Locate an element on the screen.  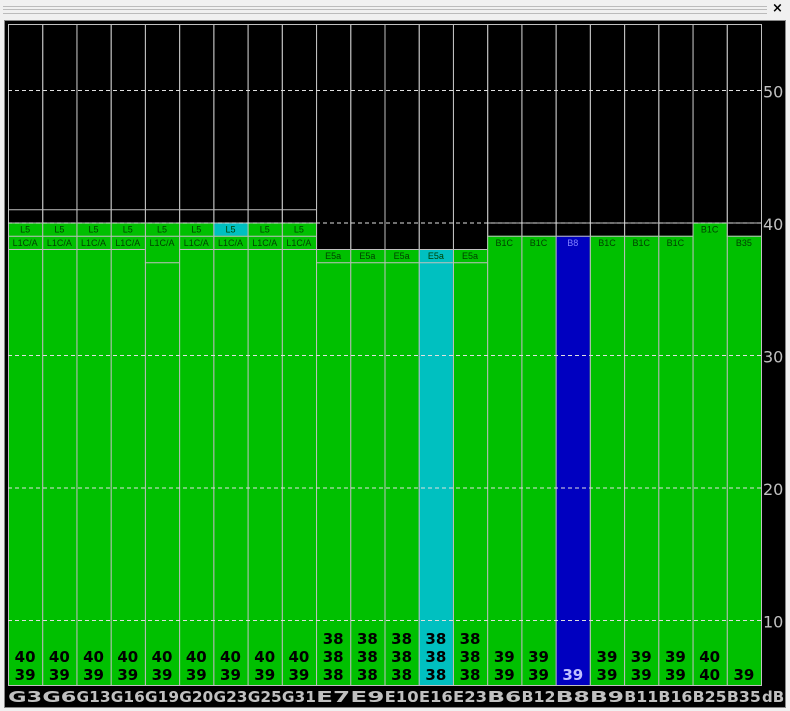
bar-G6 is located at coordinates (59, 453).